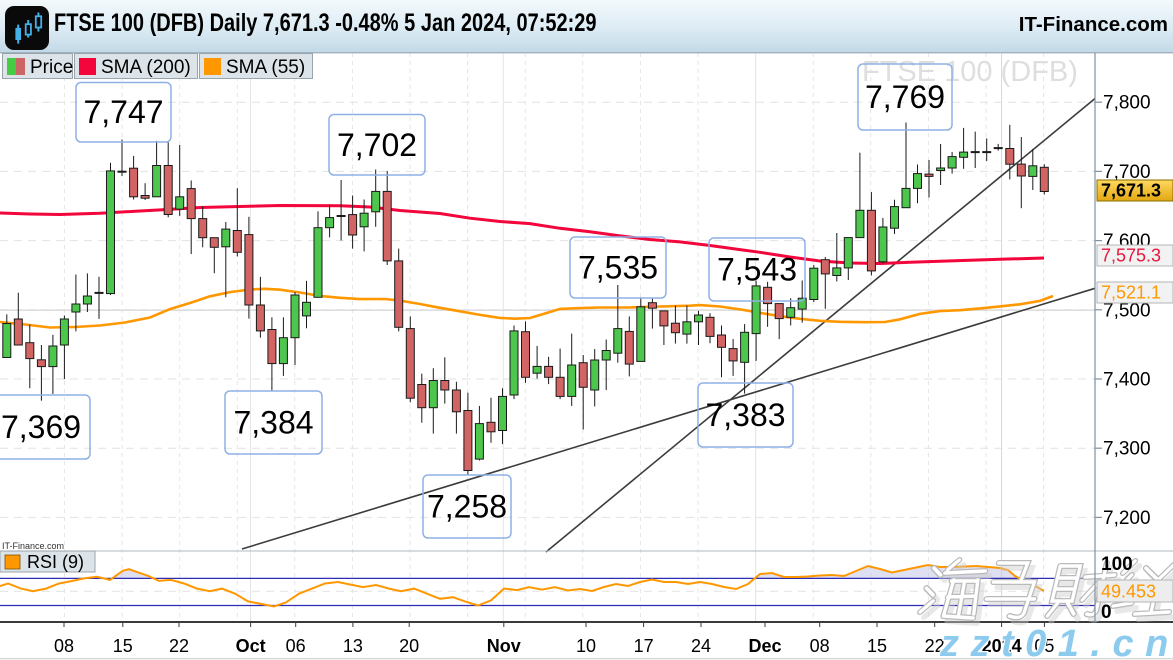 This screenshot has height=660, width=1173. What do you see at coordinates (1127, 518) in the screenshot?
I see `svg-text: 7,200` at bounding box center [1127, 518].